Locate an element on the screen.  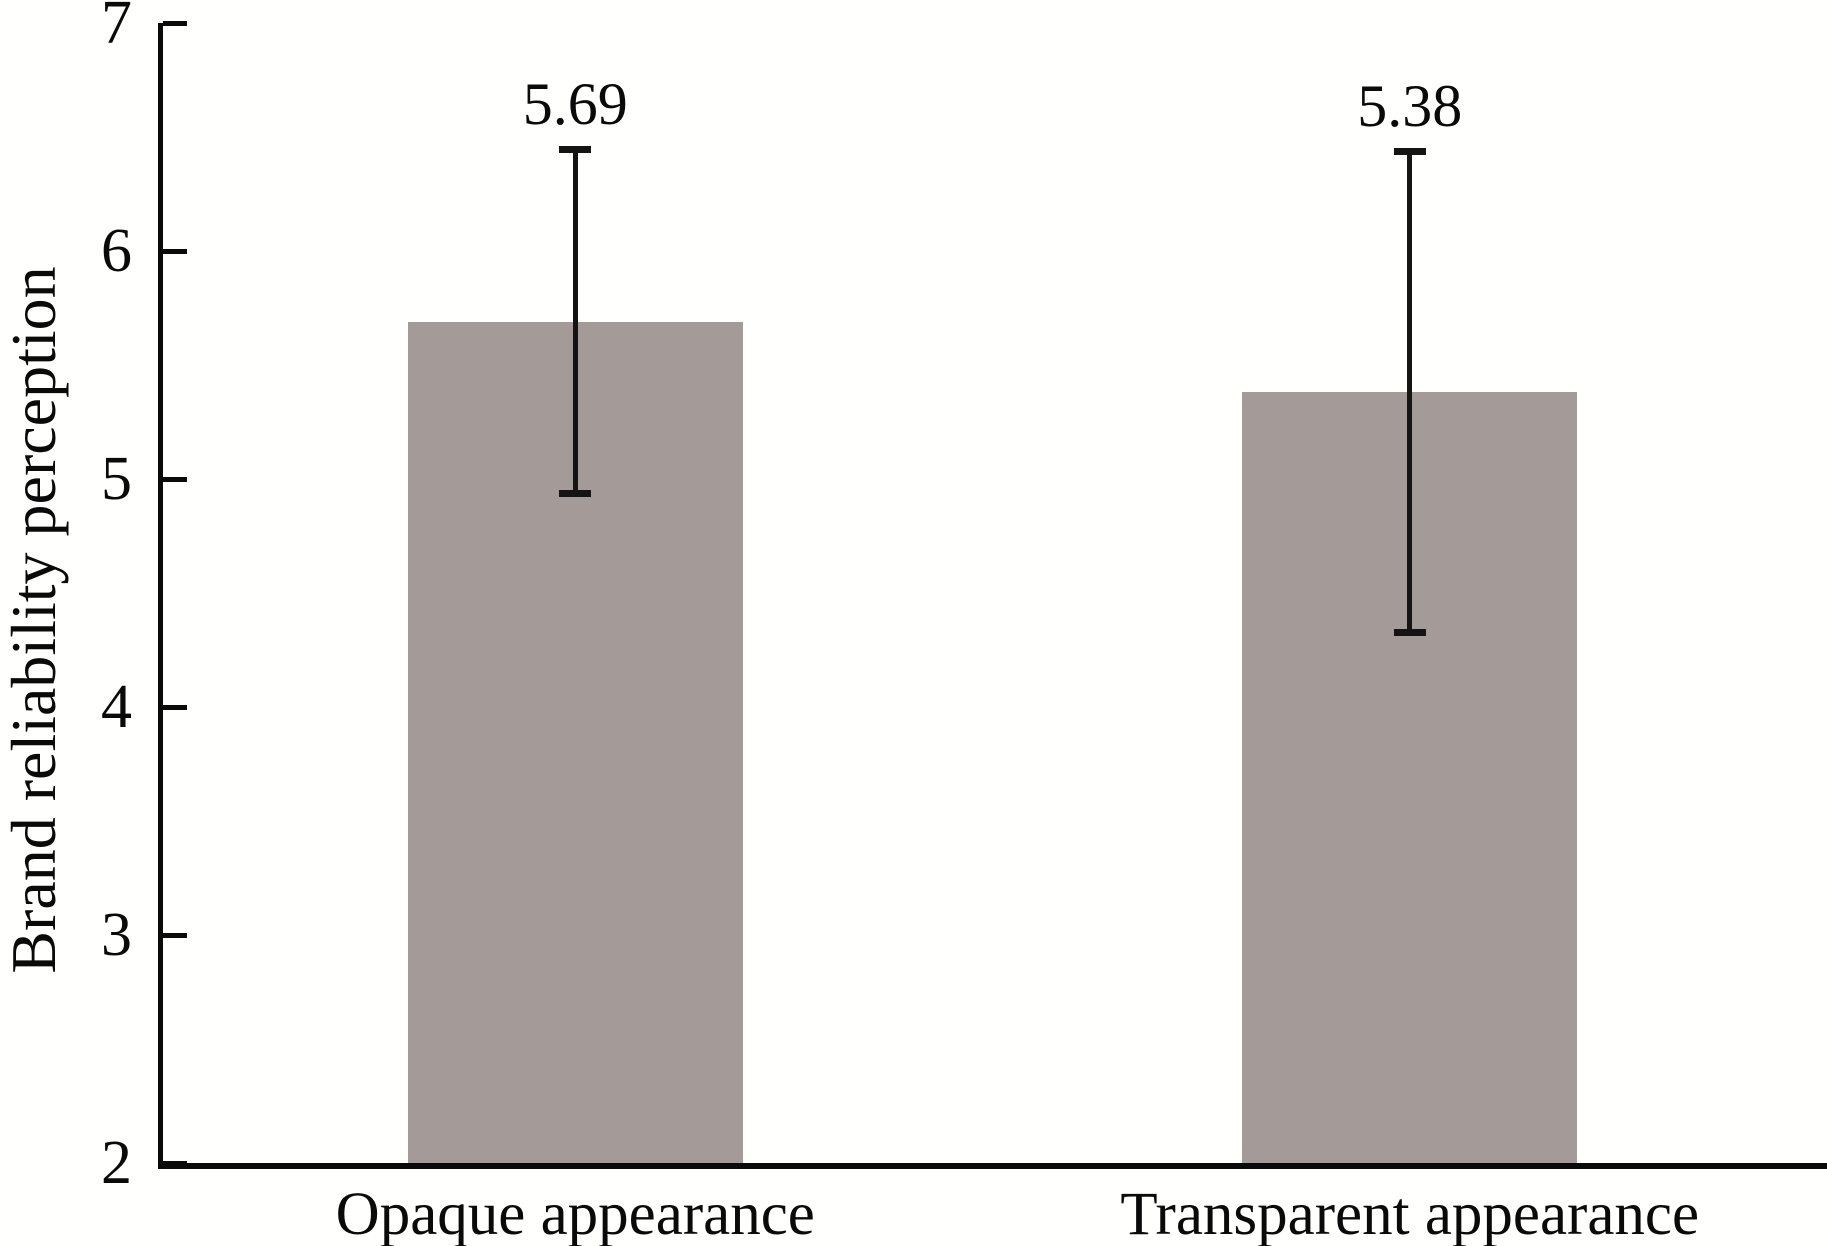
bar-value-label: 5.69 is located at coordinates (575, 104).